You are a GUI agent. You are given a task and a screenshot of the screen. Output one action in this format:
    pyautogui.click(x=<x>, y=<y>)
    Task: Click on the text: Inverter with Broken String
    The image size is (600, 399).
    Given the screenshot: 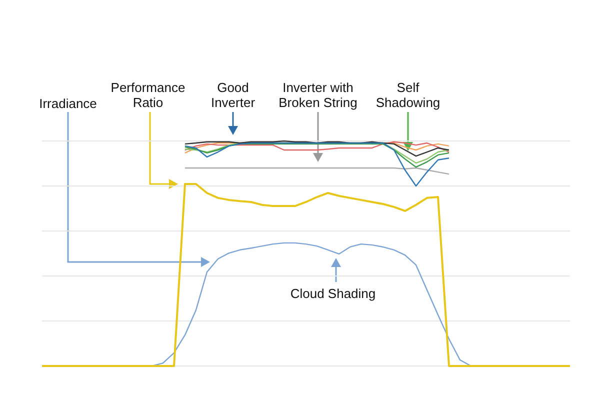 What is the action you would take?
    pyautogui.click(x=318, y=95)
    